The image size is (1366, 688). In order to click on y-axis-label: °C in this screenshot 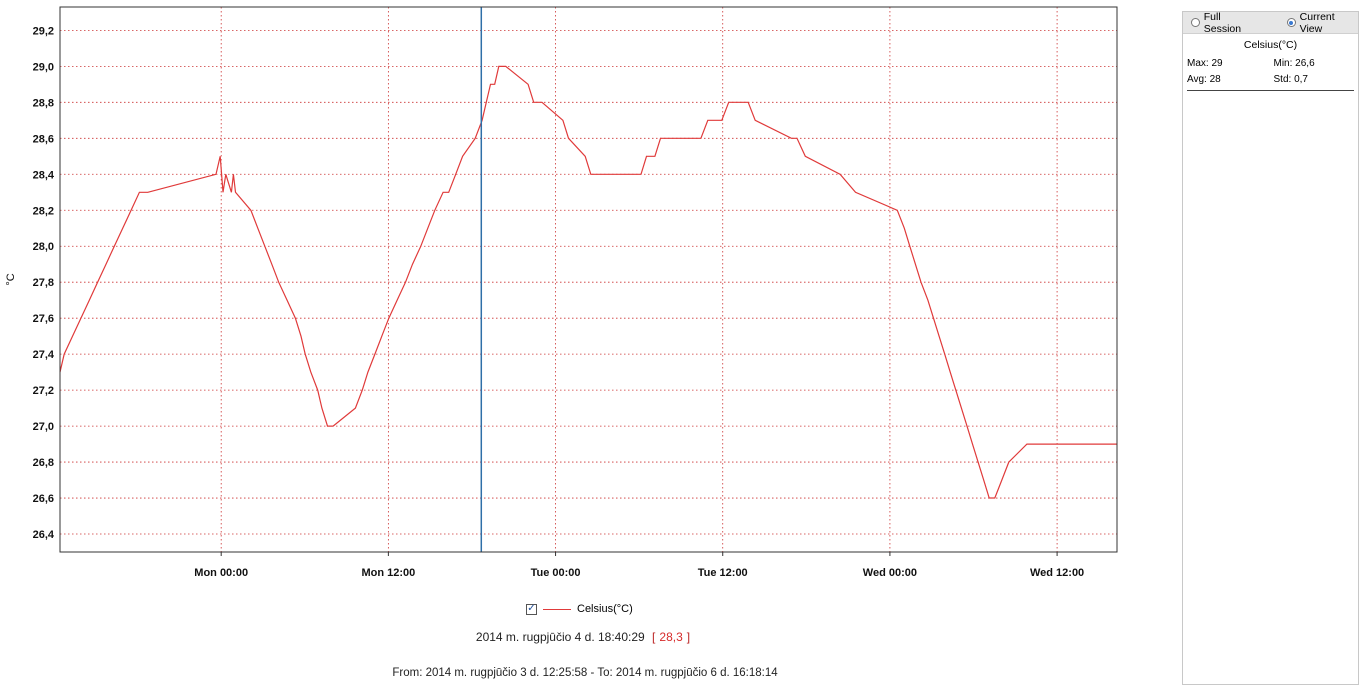, I will do `click(11, 279)`.